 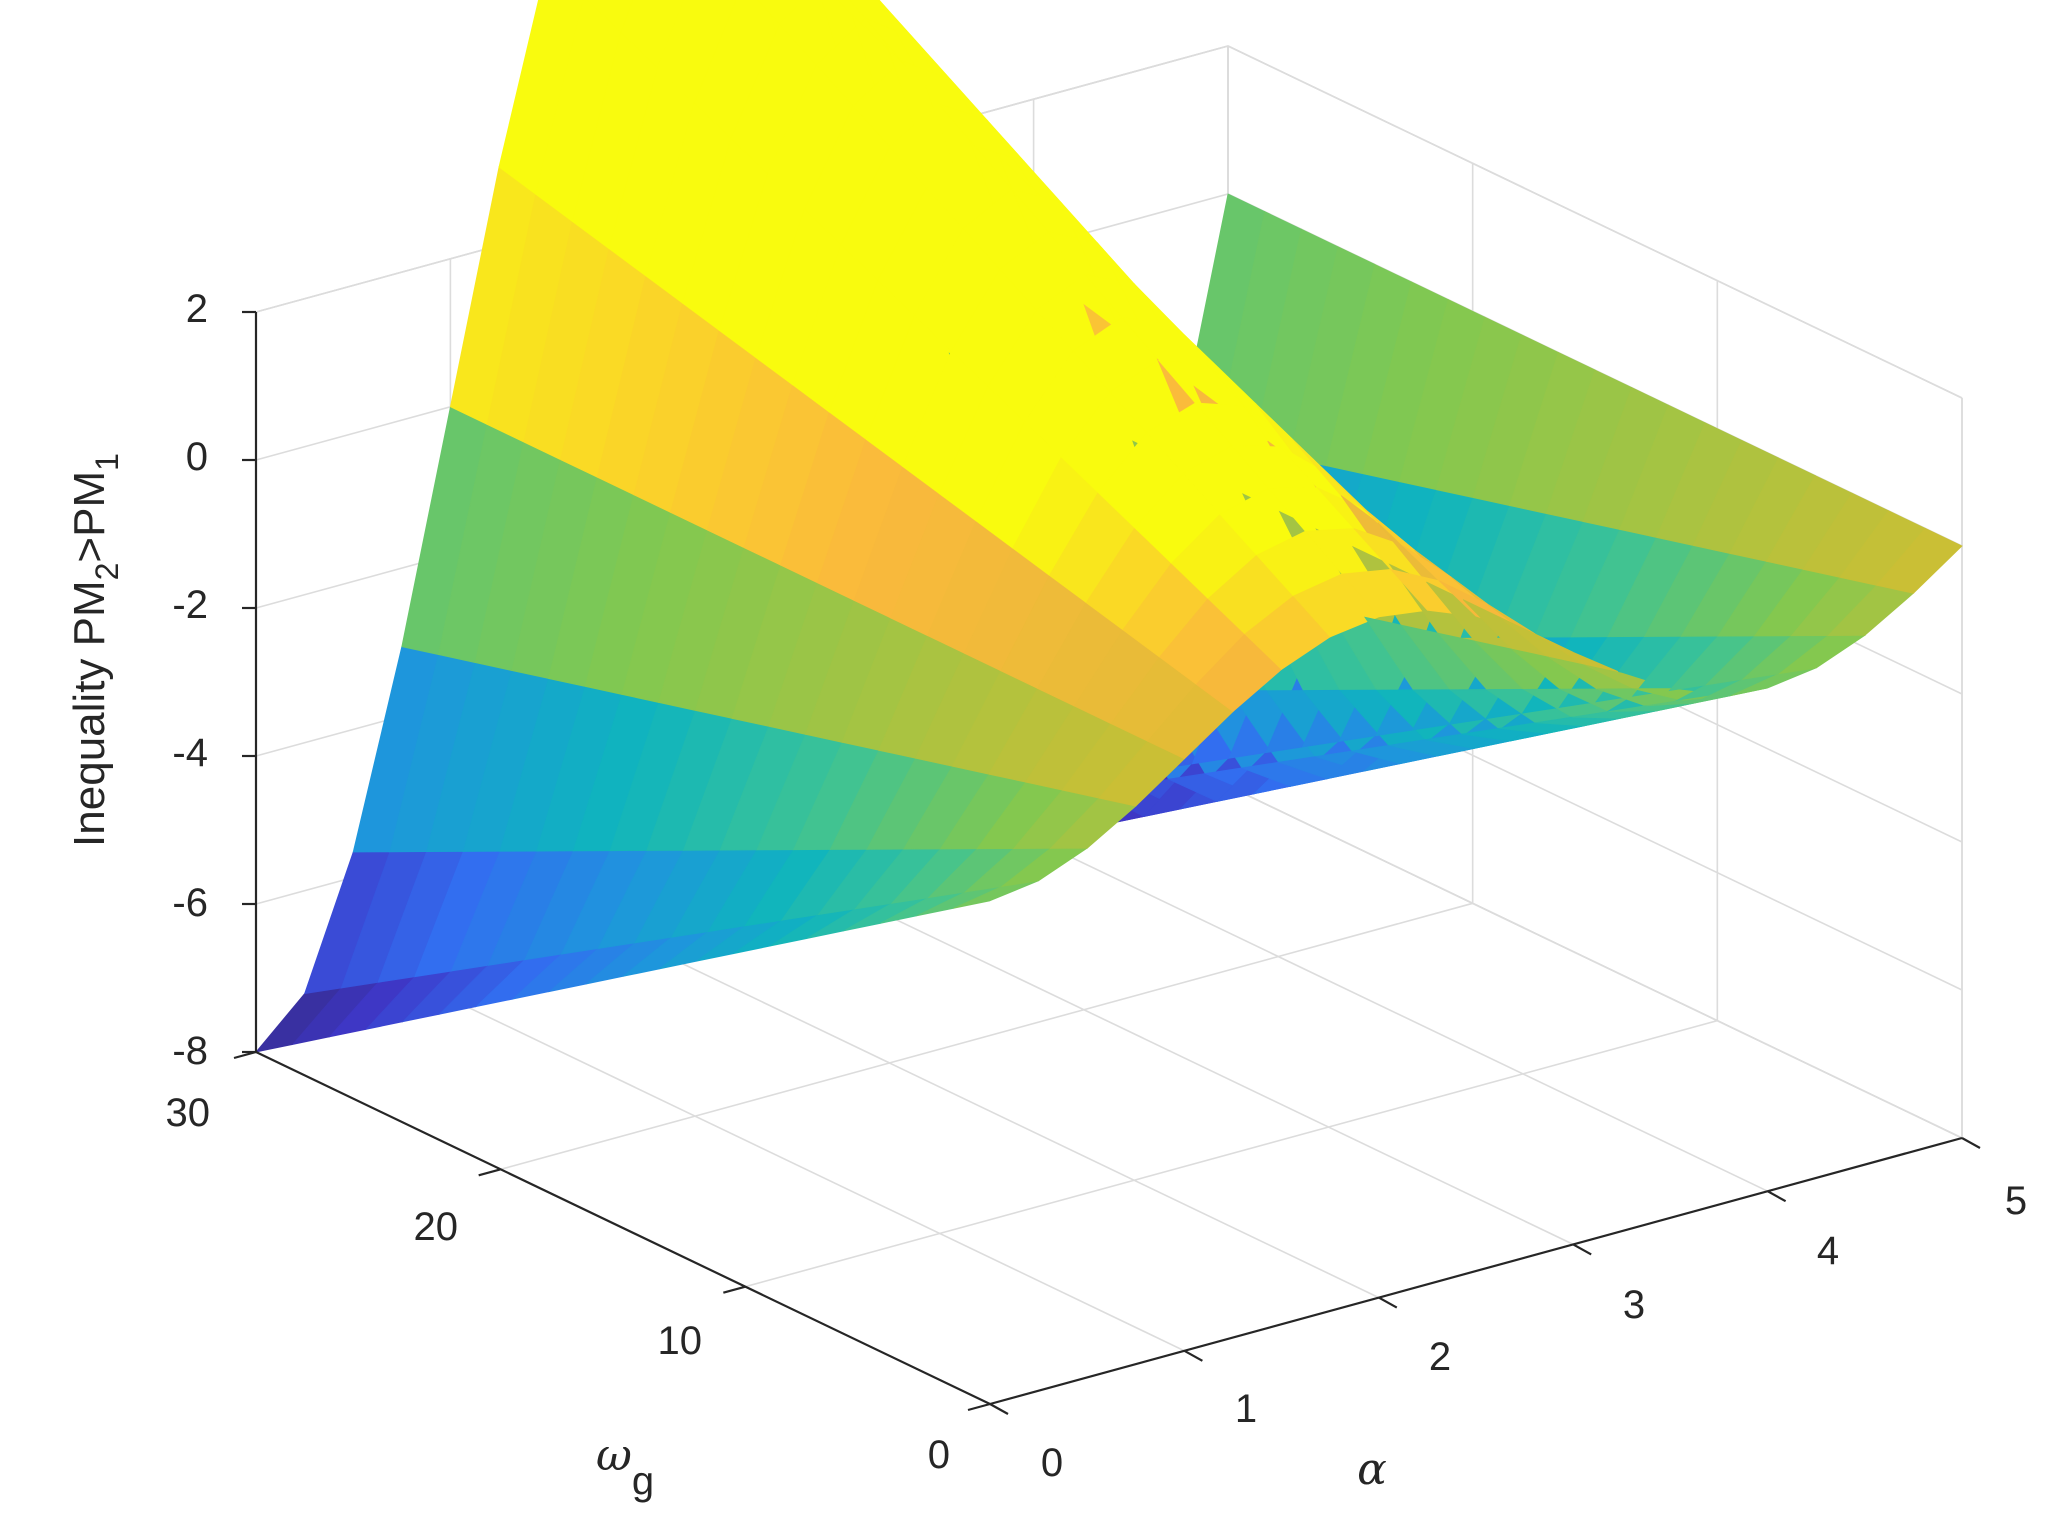 I want to click on omega-label-sub: g, so click(x=643, y=1481).